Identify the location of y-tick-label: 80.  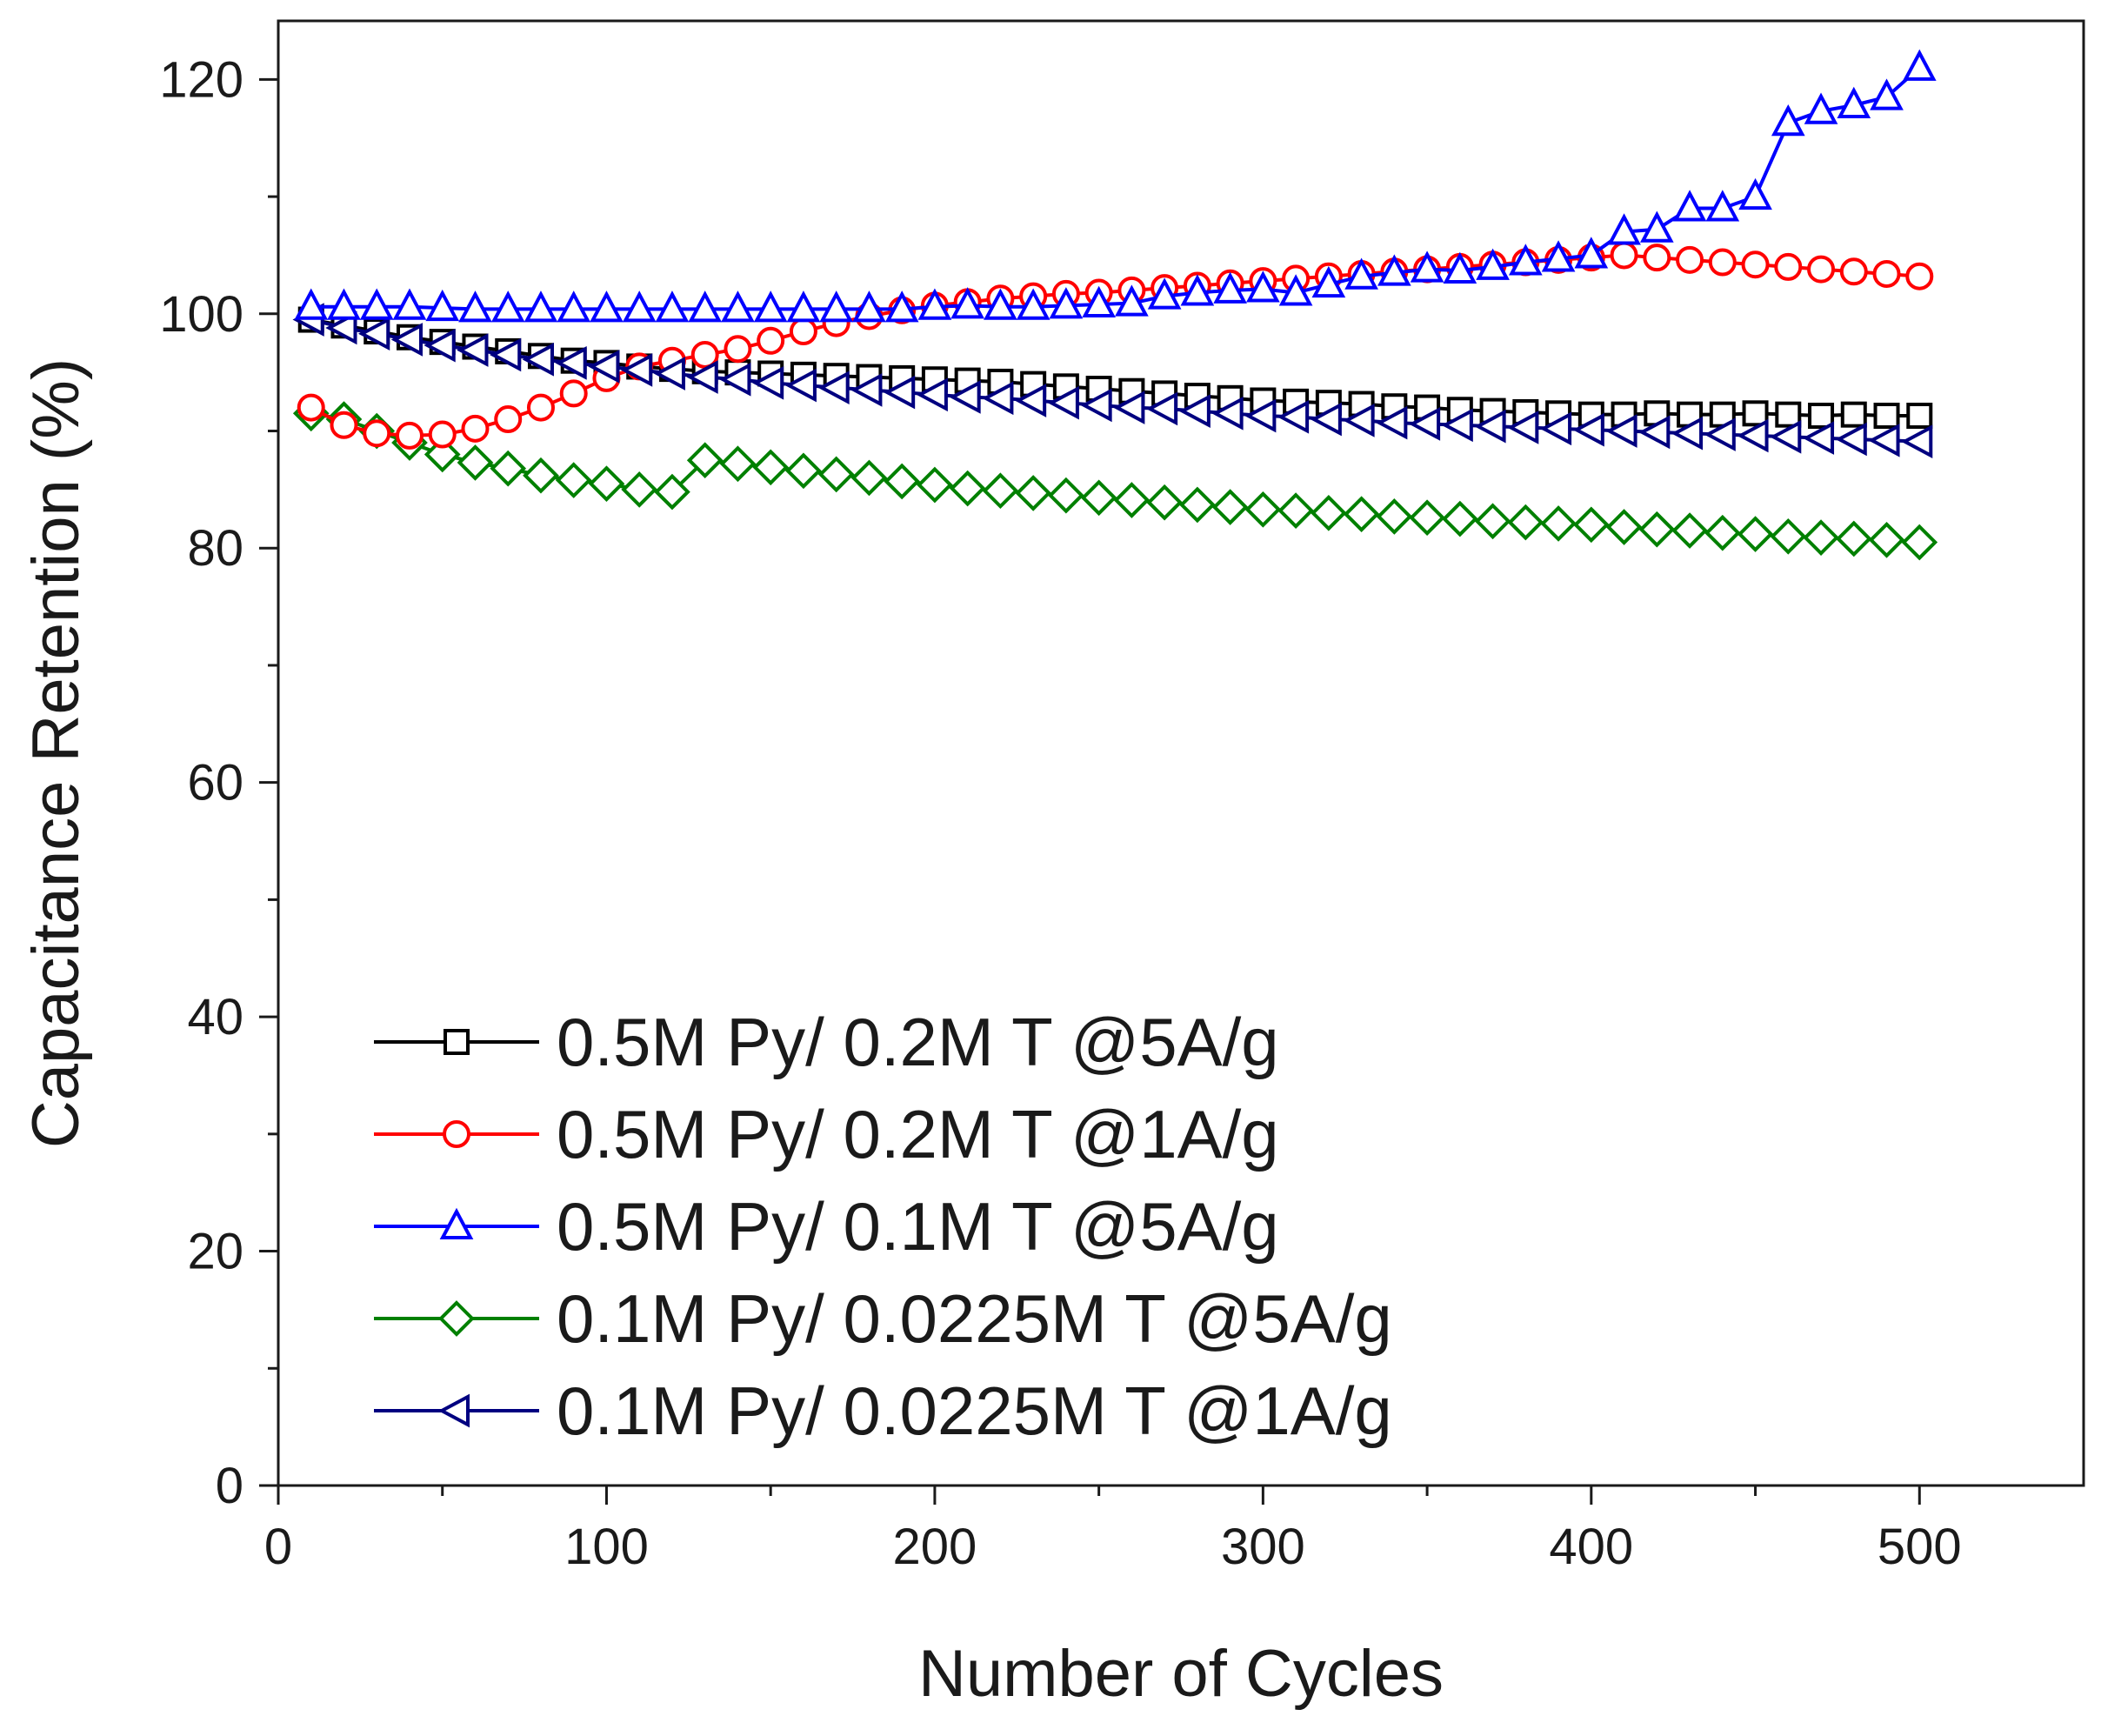
(215, 548).